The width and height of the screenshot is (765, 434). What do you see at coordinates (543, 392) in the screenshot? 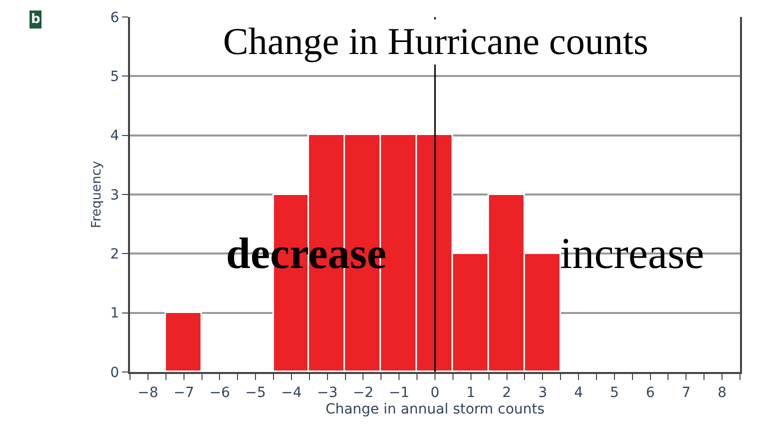
I see `x-tick-label: 3` at bounding box center [543, 392].